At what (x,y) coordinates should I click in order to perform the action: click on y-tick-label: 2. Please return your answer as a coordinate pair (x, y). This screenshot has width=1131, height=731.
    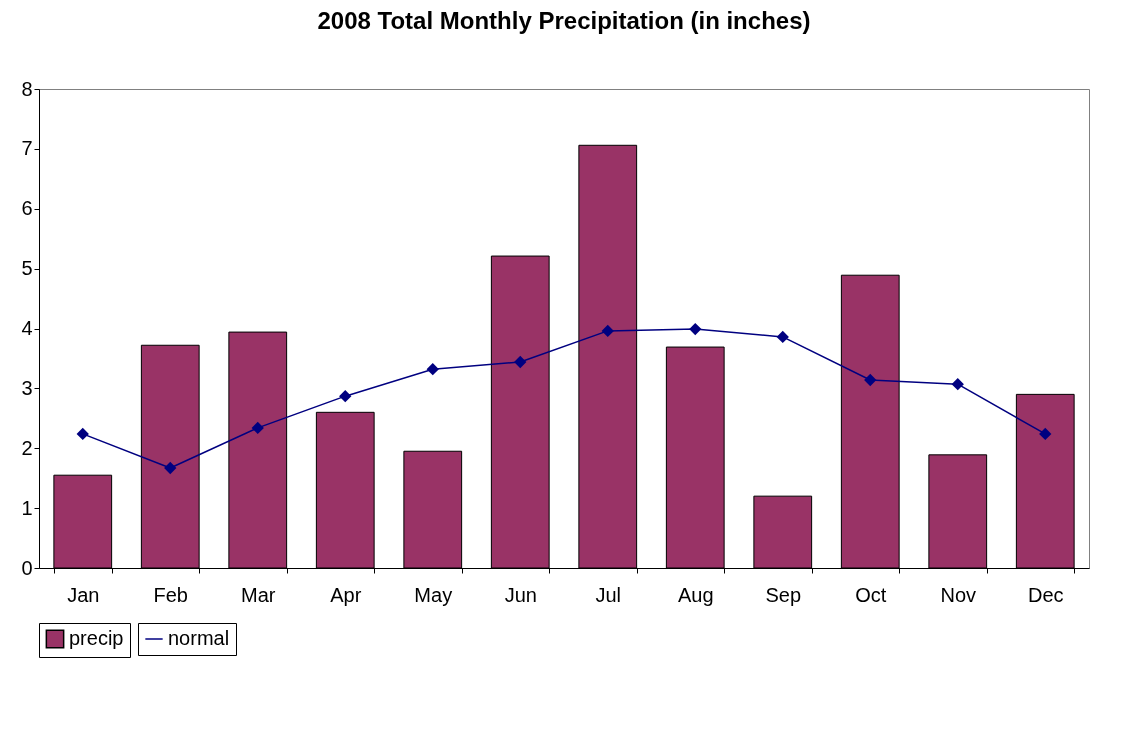
    Looking at the image, I should click on (27, 447).